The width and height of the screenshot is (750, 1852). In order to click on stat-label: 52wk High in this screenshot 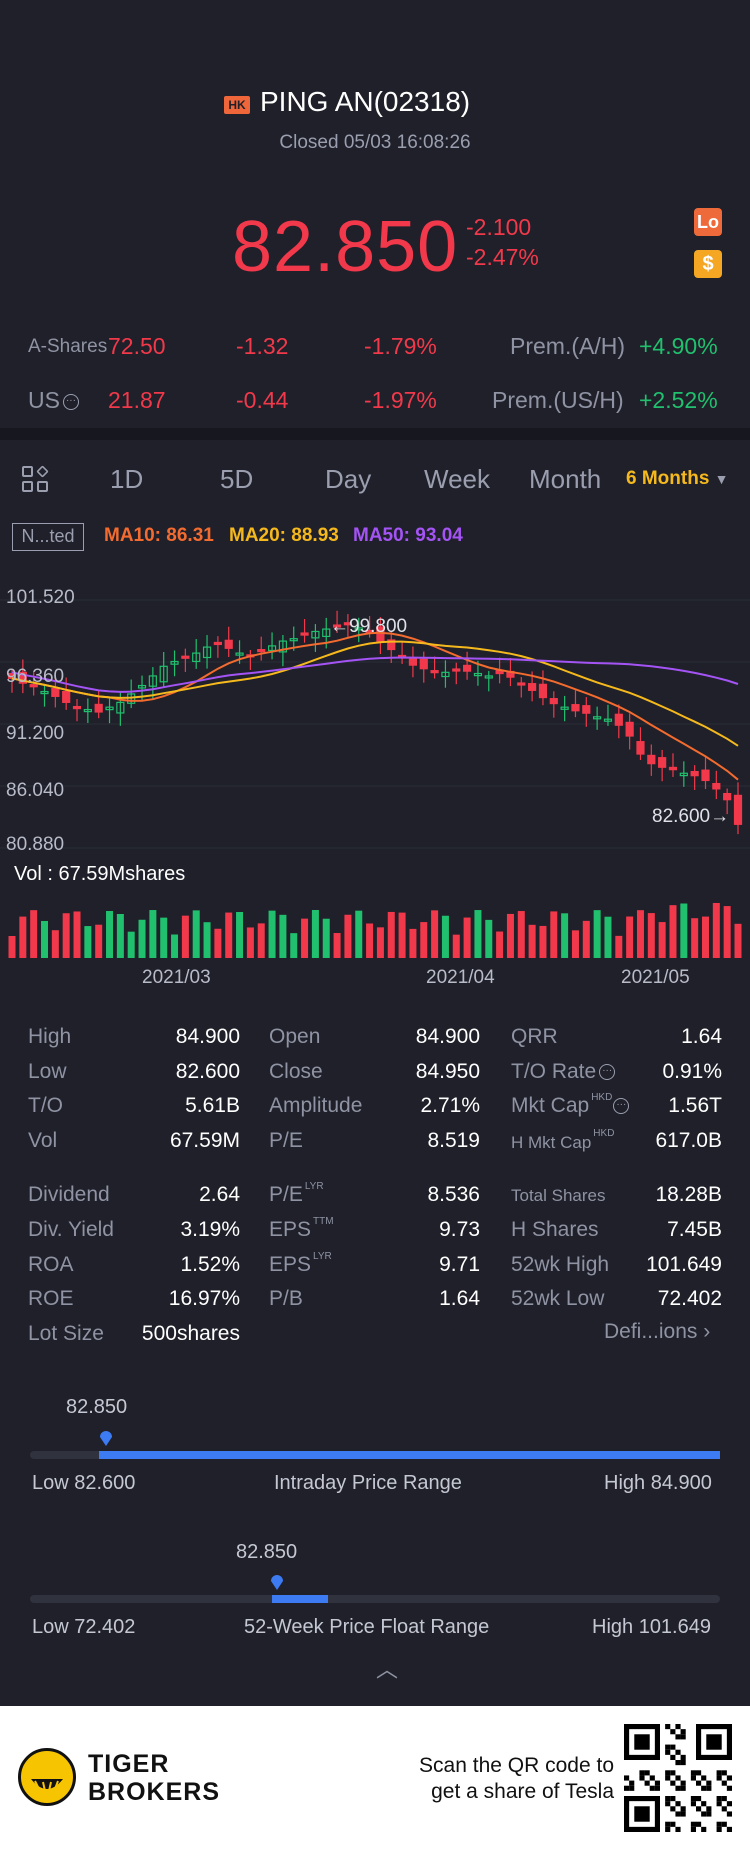, I will do `click(560, 1264)`.